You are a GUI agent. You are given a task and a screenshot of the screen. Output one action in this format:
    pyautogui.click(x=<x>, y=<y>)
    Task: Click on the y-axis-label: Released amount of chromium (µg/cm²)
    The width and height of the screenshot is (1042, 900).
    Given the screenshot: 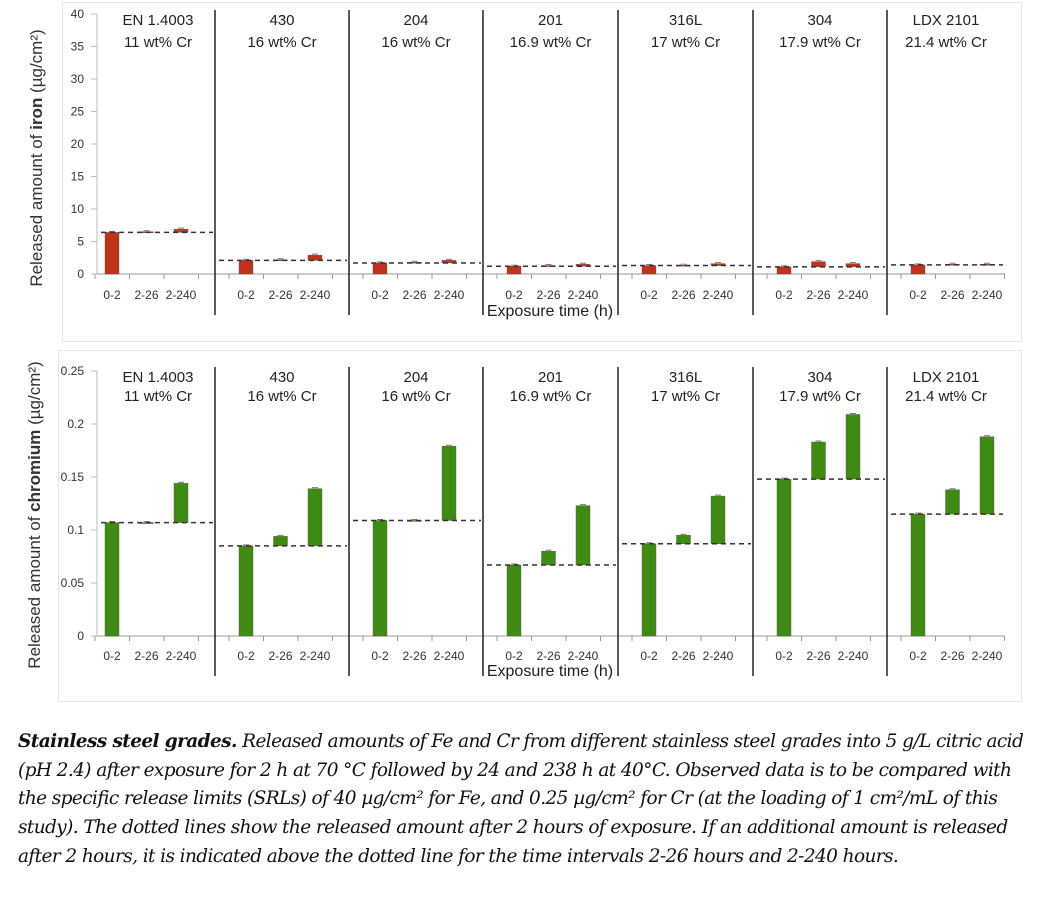 What is the action you would take?
    pyautogui.click(x=34, y=514)
    